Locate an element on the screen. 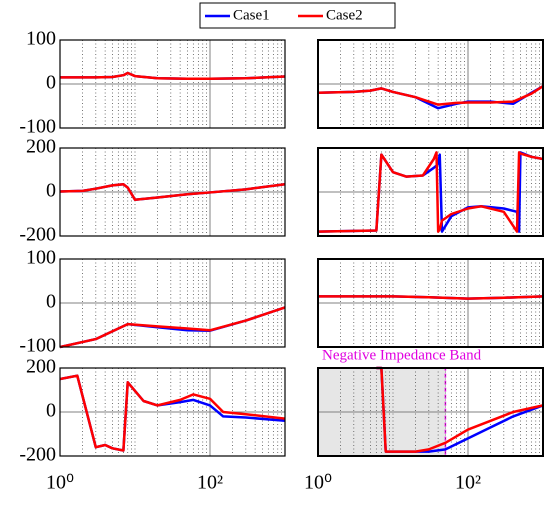 The image size is (550, 507). annotation: Negative Impedance Band is located at coordinates (402, 355).